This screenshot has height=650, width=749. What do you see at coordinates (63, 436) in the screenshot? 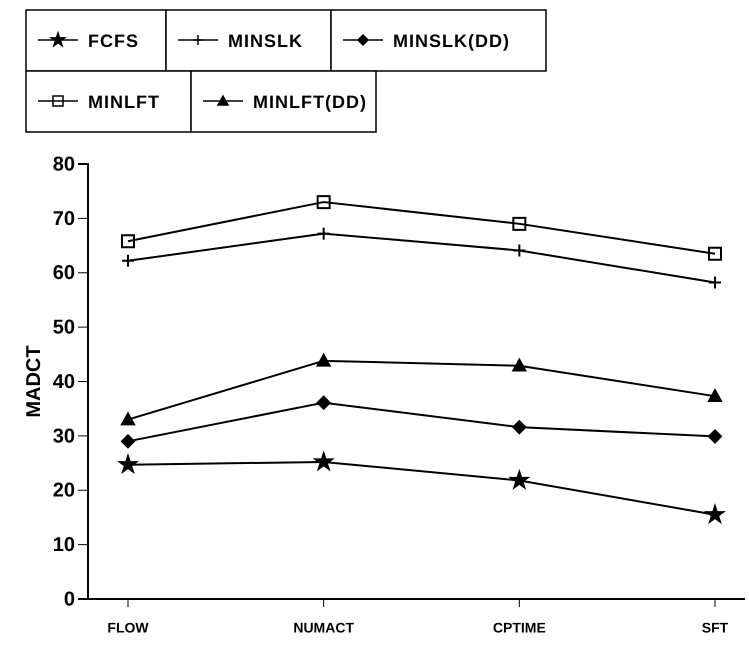
I see `y-tick-label: 30` at bounding box center [63, 436].